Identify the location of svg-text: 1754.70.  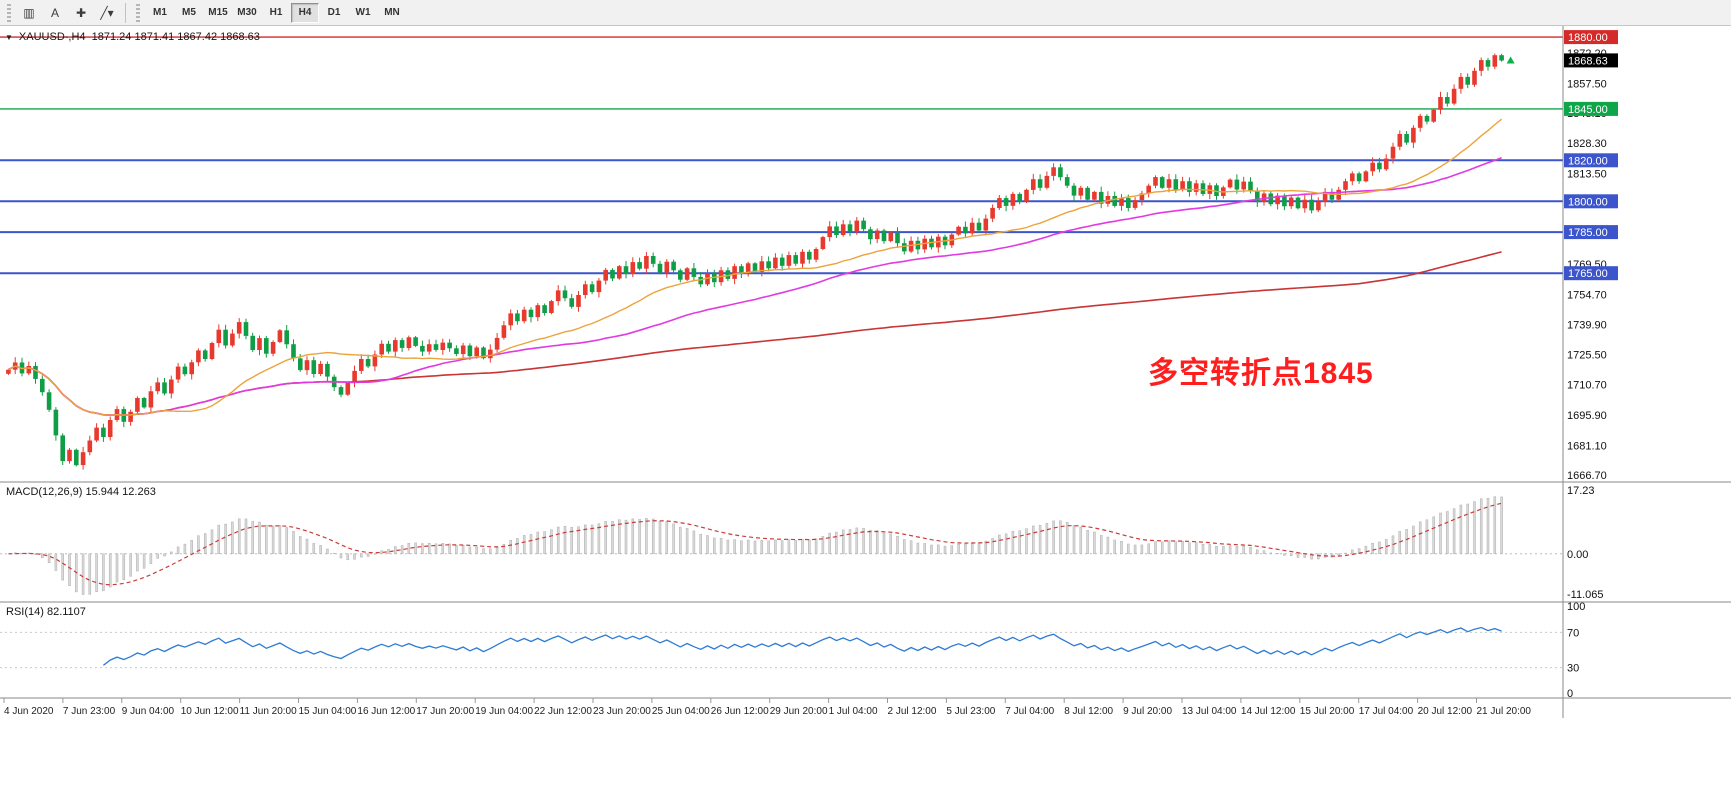
(1587, 295).